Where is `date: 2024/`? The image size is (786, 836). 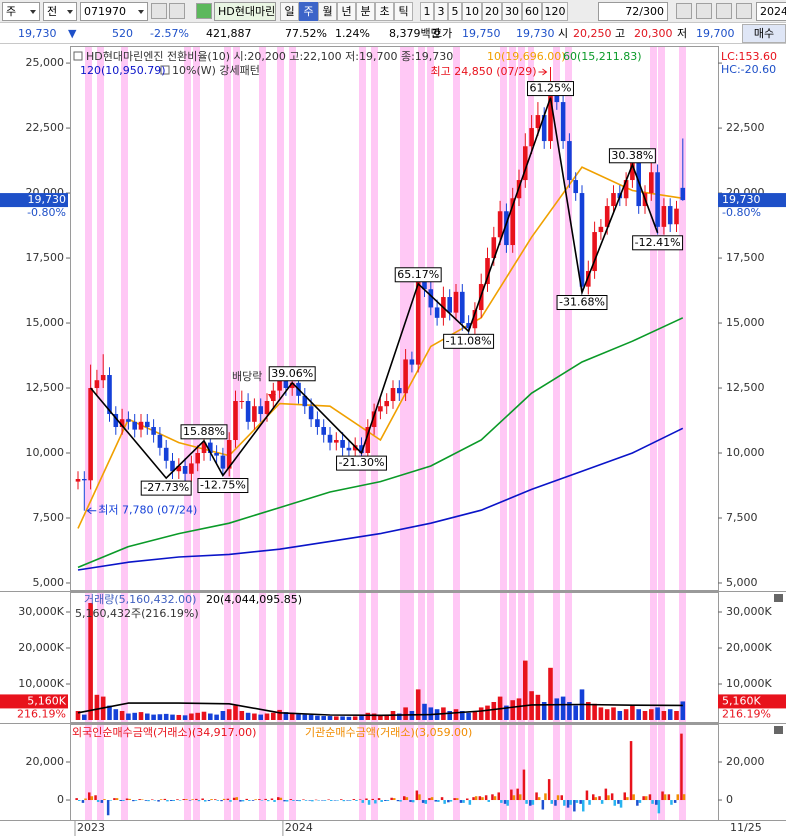 date: 2024/ is located at coordinates (773, 11).